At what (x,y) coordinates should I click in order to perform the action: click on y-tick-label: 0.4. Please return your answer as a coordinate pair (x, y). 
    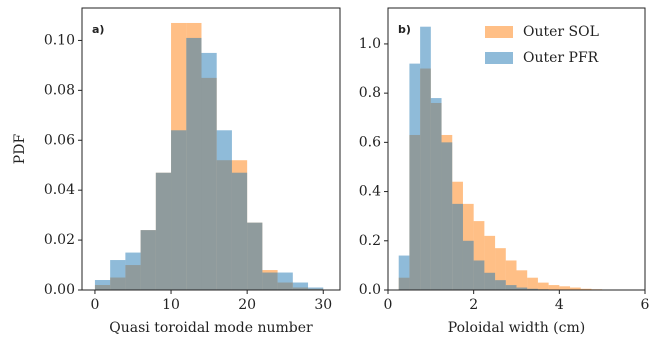
    Looking at the image, I should click on (370, 192).